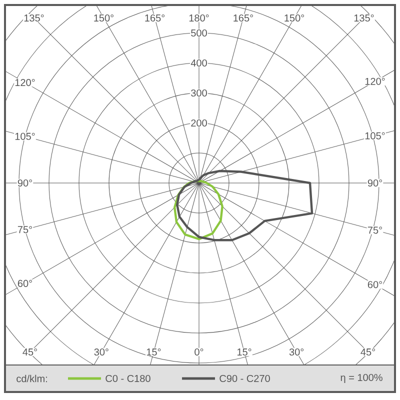 Image resolution: width=400 pixels, height=400 pixels. I want to click on legend-label: C0 - C180, so click(128, 378).